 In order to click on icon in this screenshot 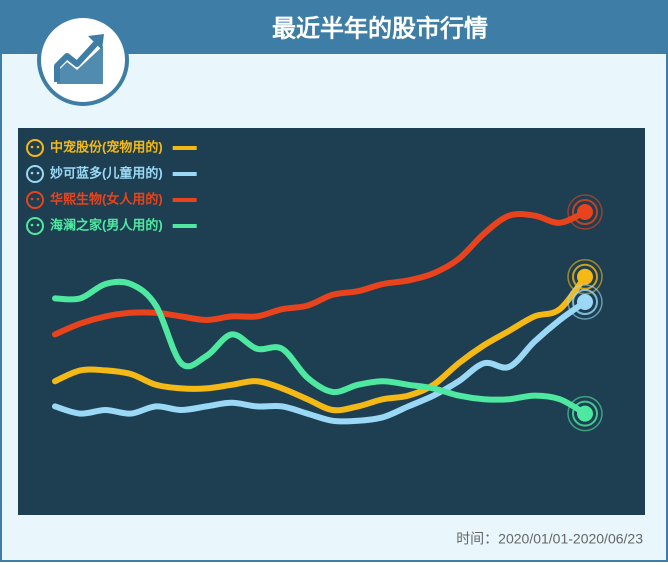, I will do `click(79, 59)`.